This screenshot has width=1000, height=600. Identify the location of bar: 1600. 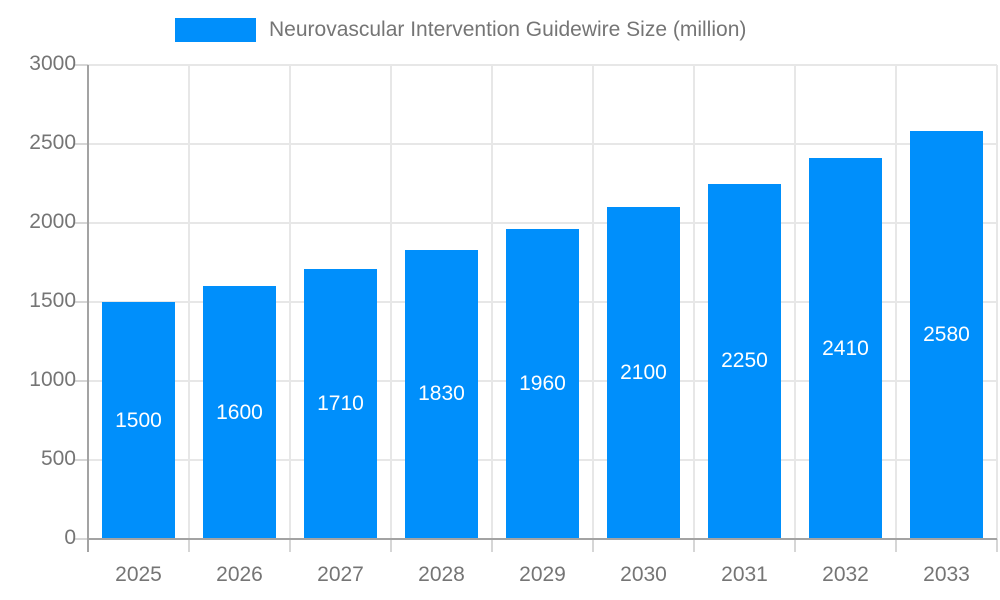
(239, 412).